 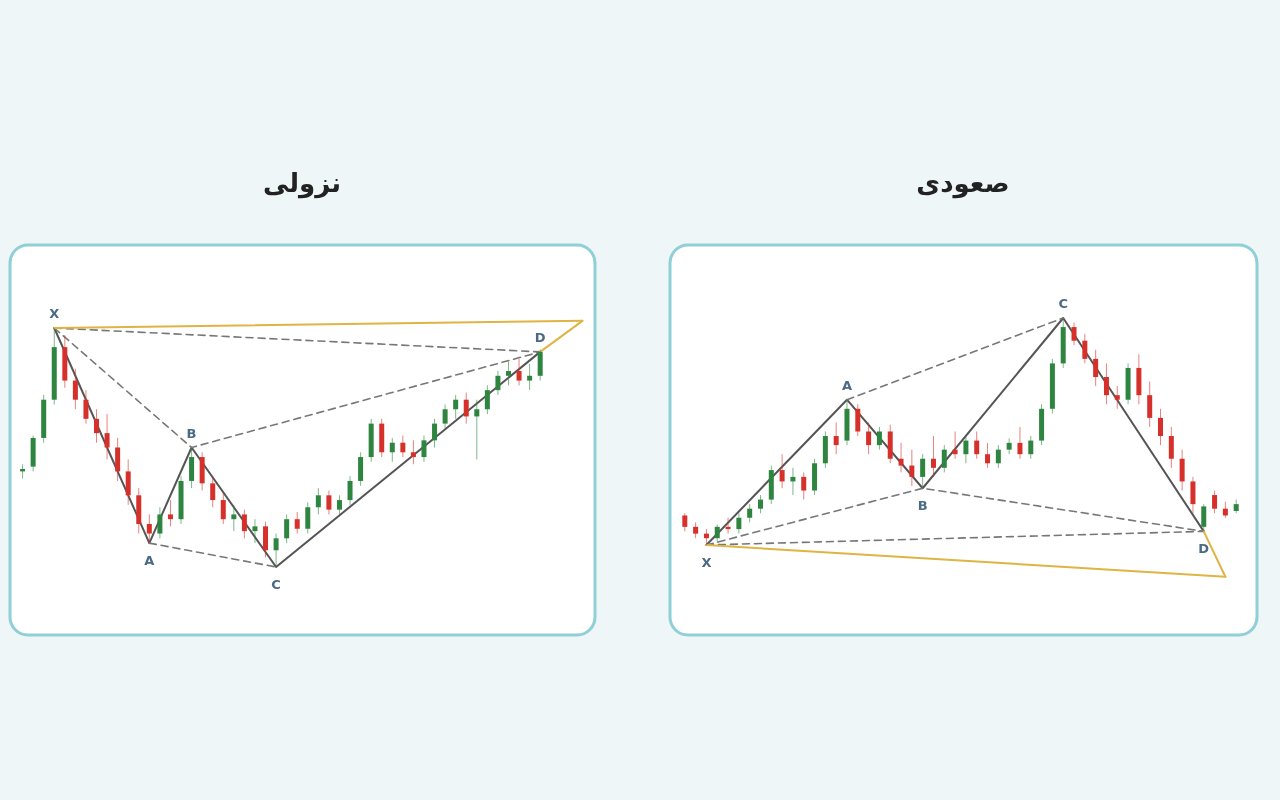 What do you see at coordinates (302, 183) in the screenshot?
I see `chart-title: نزولی` at bounding box center [302, 183].